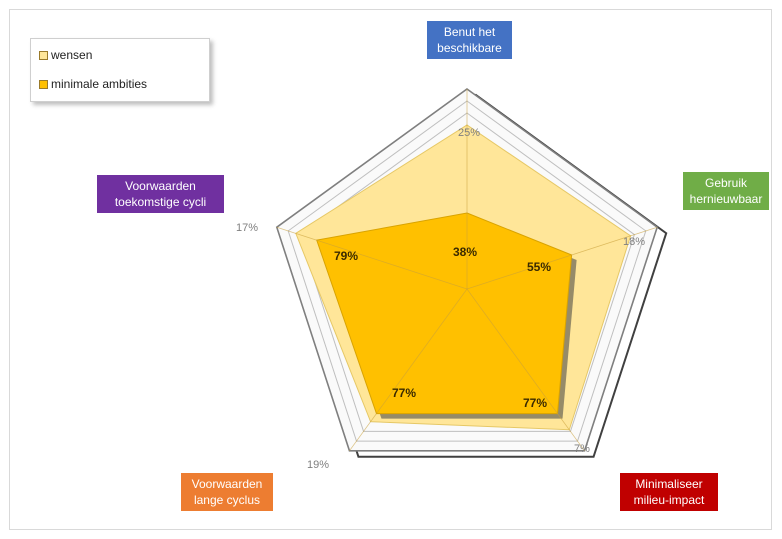  I want to click on legend: wensen minimale ambities, so click(120, 70).